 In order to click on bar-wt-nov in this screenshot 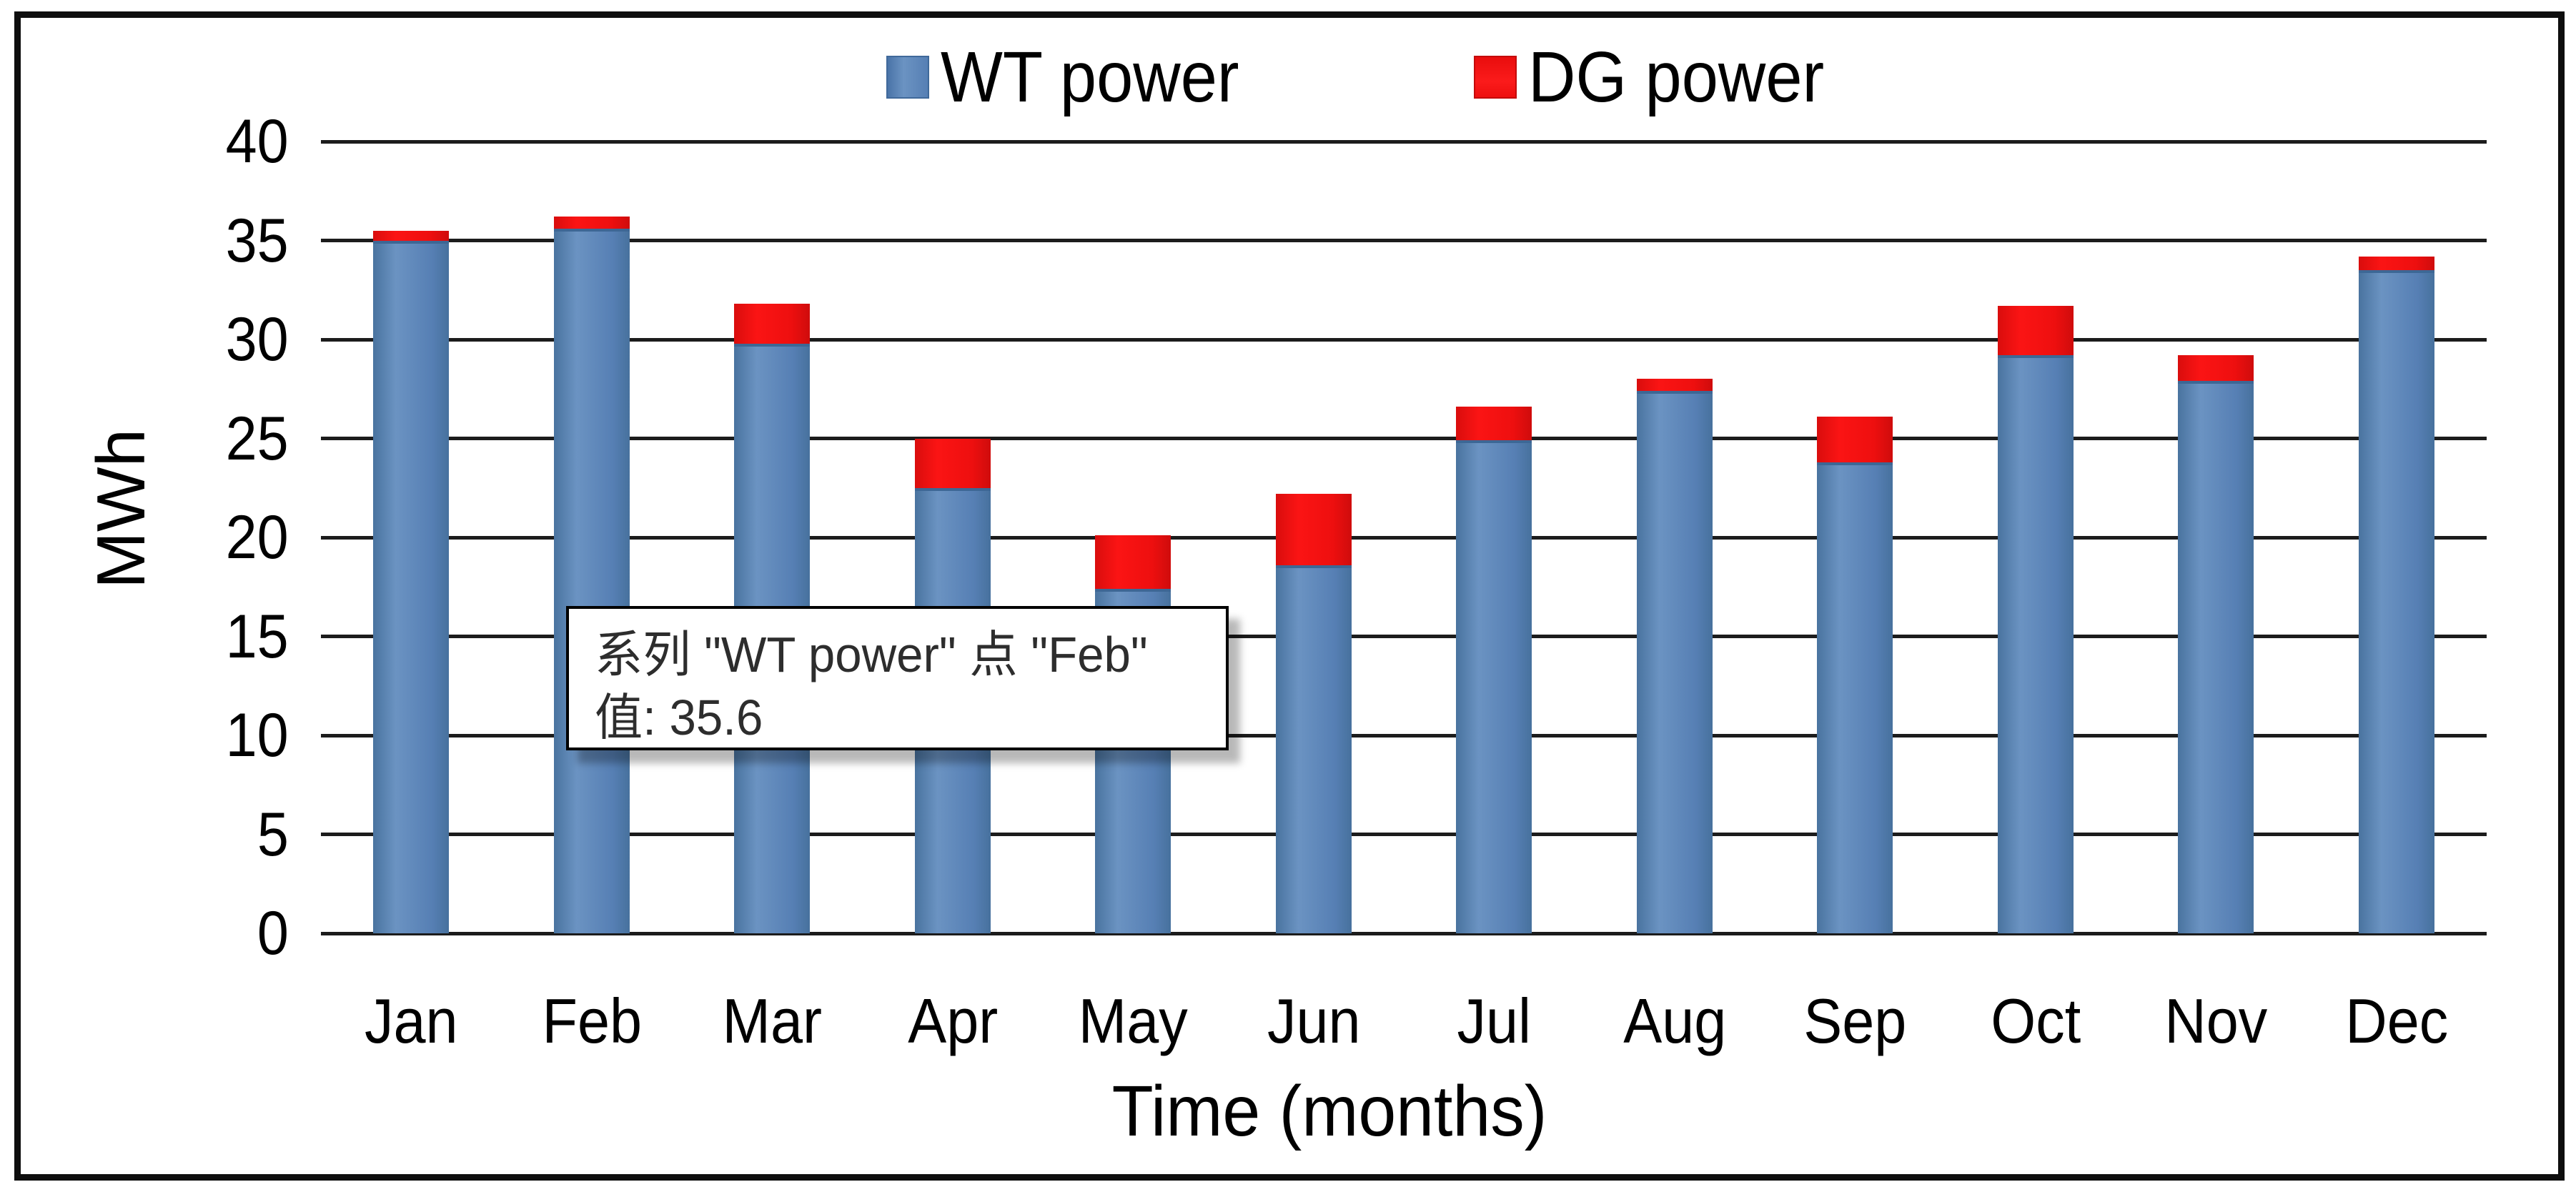, I will do `click(2216, 657)`.